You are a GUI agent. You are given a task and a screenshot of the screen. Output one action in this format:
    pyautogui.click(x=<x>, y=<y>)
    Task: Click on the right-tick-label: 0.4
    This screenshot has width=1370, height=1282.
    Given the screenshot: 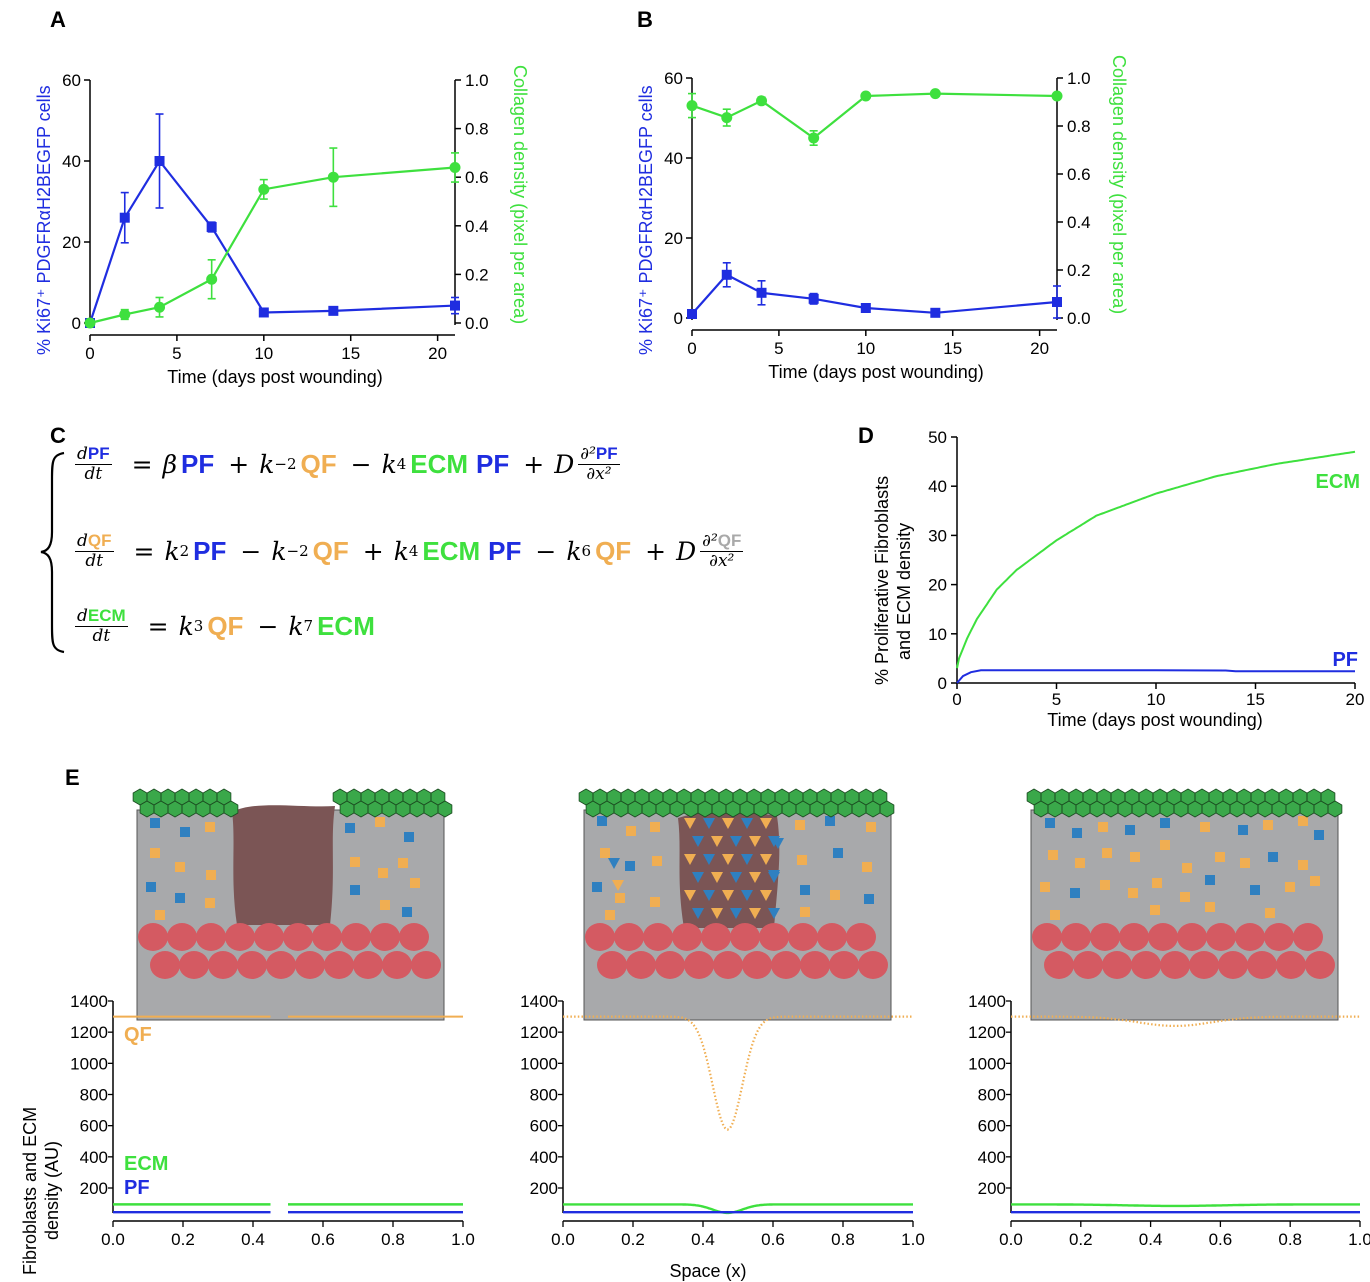 What is the action you would take?
    pyautogui.click(x=1079, y=222)
    